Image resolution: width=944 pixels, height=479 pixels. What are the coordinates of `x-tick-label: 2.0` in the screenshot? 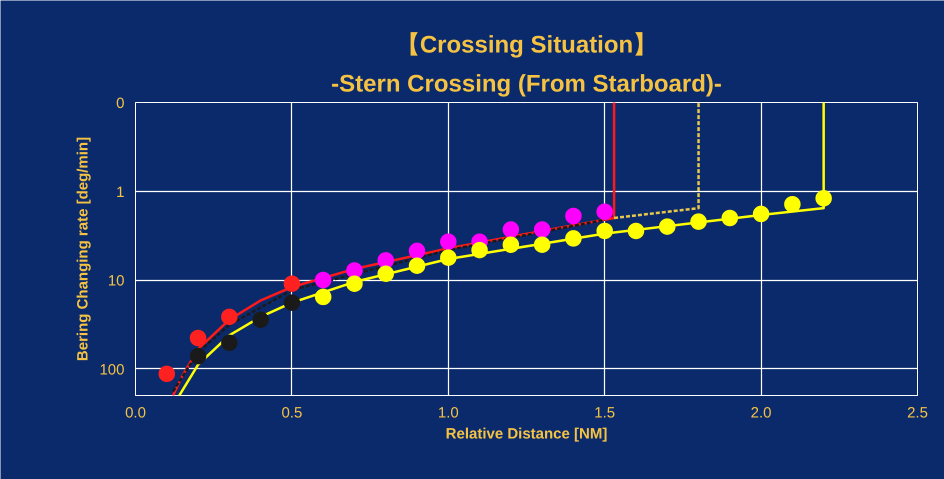 It's located at (761, 413).